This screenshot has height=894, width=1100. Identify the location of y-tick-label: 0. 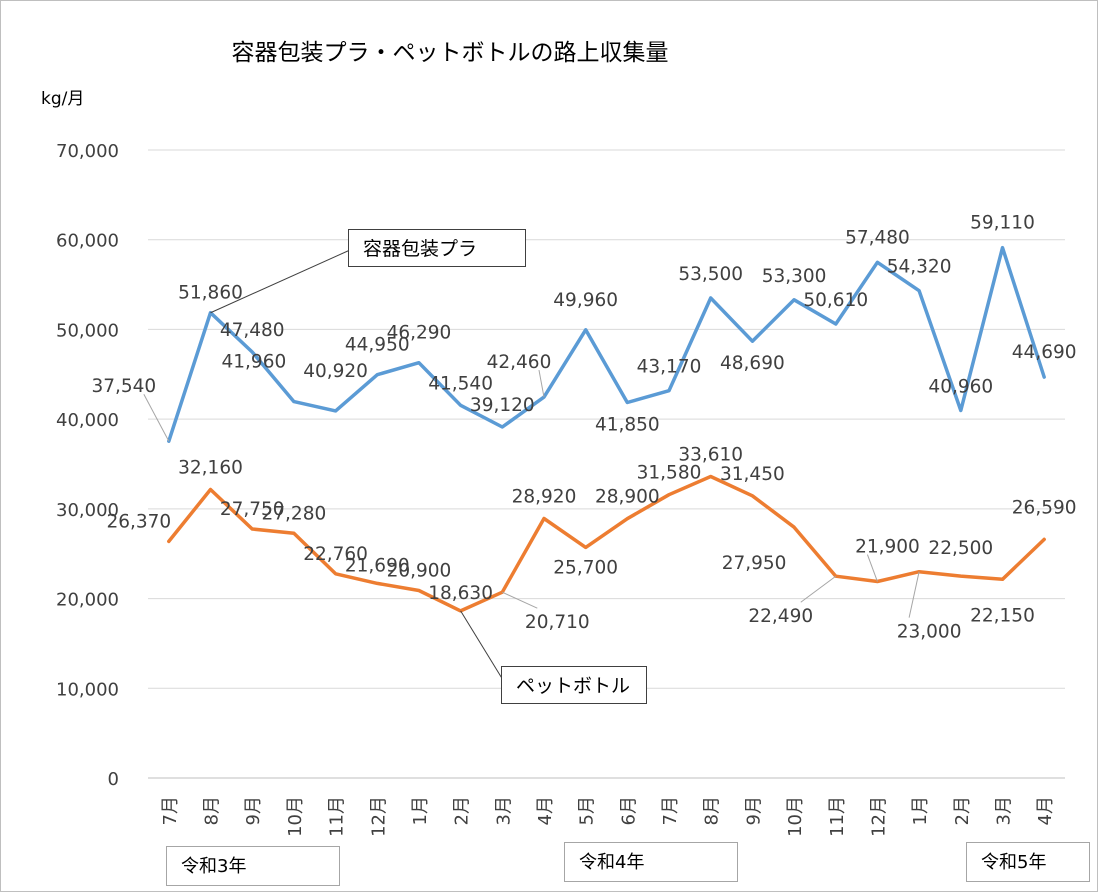
(113, 779).